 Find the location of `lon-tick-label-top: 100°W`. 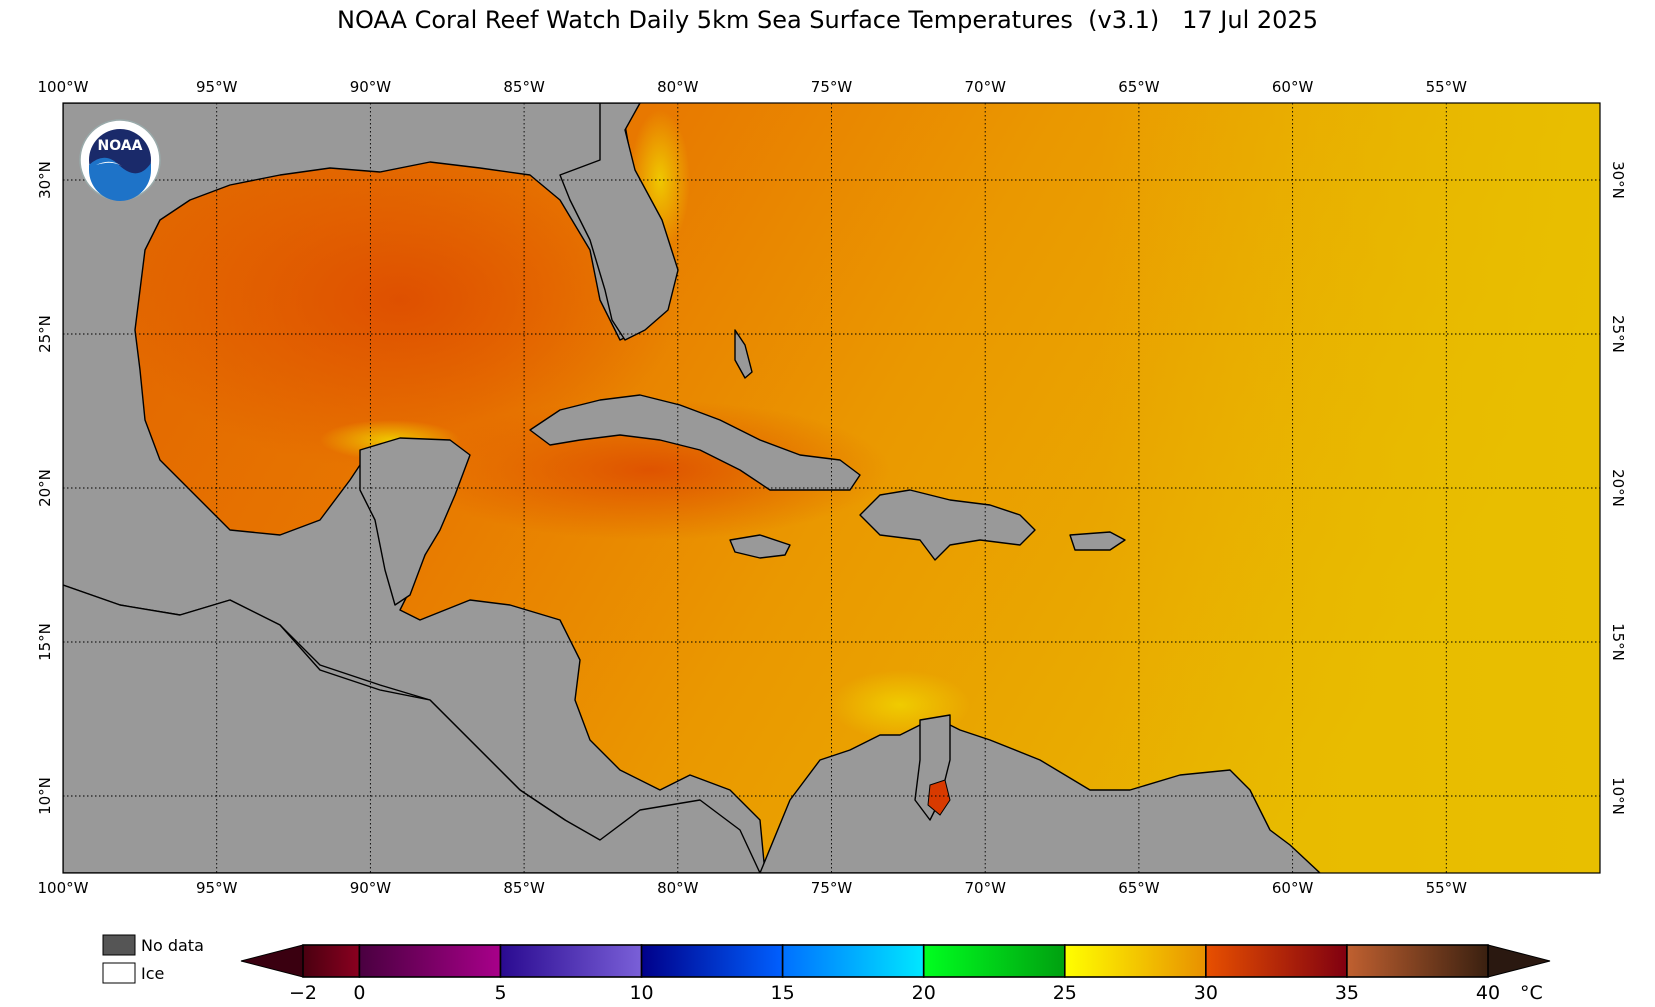

lon-tick-label-top: 100°W is located at coordinates (63, 87).